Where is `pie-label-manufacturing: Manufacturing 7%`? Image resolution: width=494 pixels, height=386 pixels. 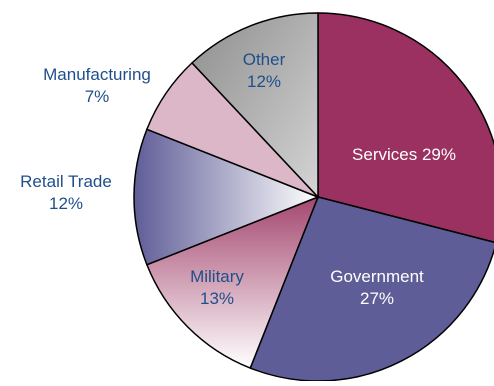 pie-label-manufacturing: Manufacturing 7% is located at coordinates (97, 85).